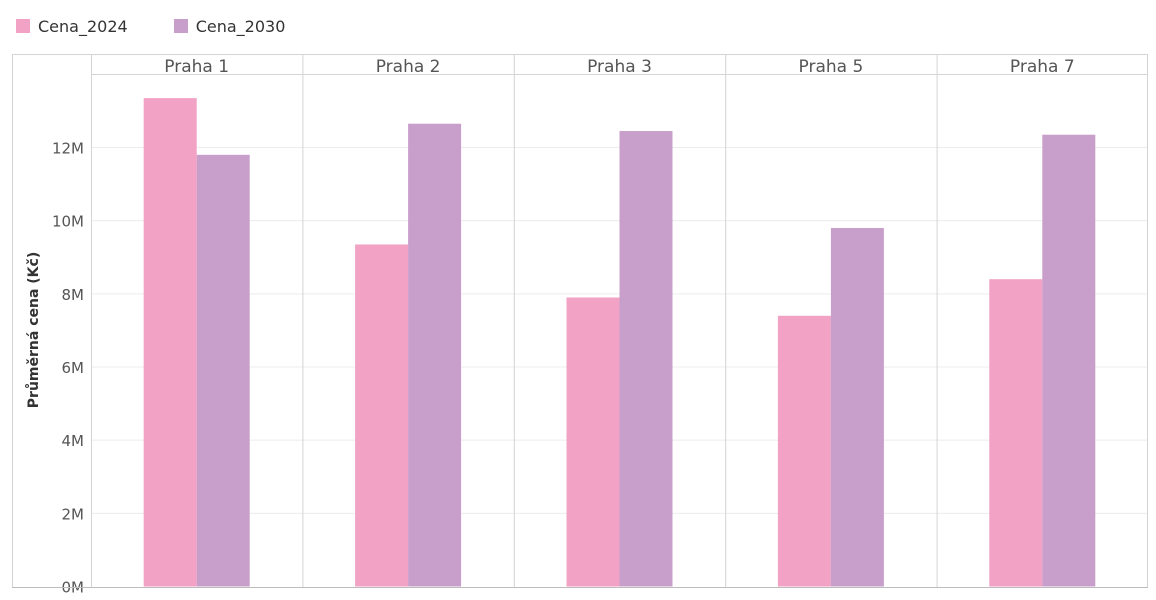 This screenshot has width=1156, height=600. What do you see at coordinates (1042, 67) in the screenshot?
I see `category-label: Praha 7` at bounding box center [1042, 67].